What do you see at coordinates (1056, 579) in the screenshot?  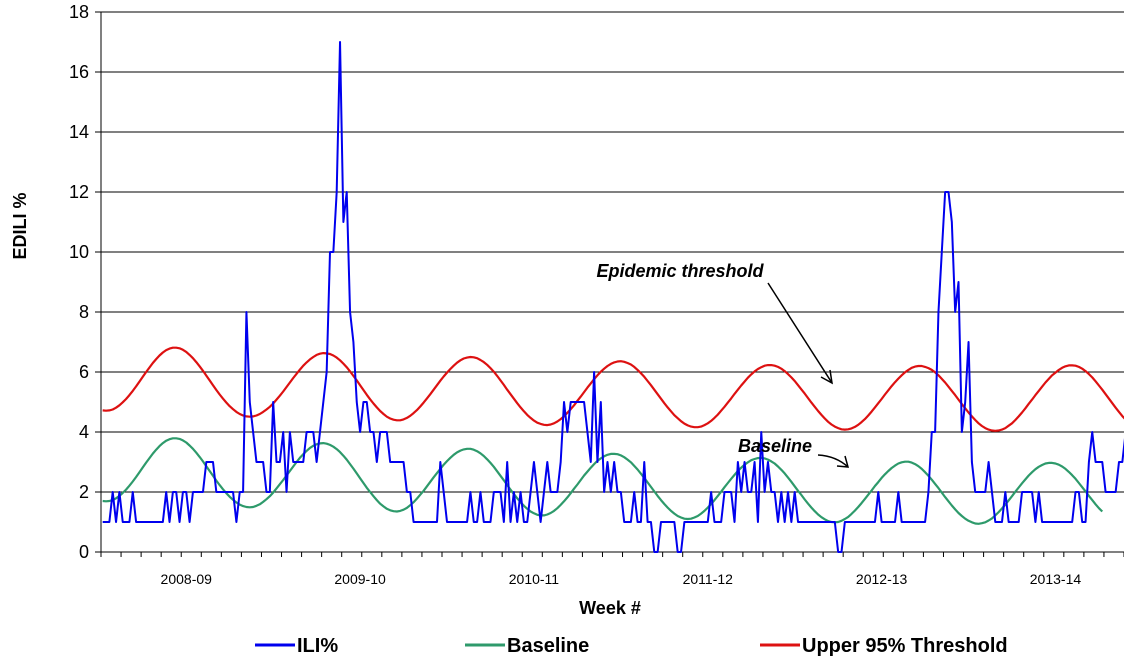 I see `x-tick-label: 2013-14` at bounding box center [1056, 579].